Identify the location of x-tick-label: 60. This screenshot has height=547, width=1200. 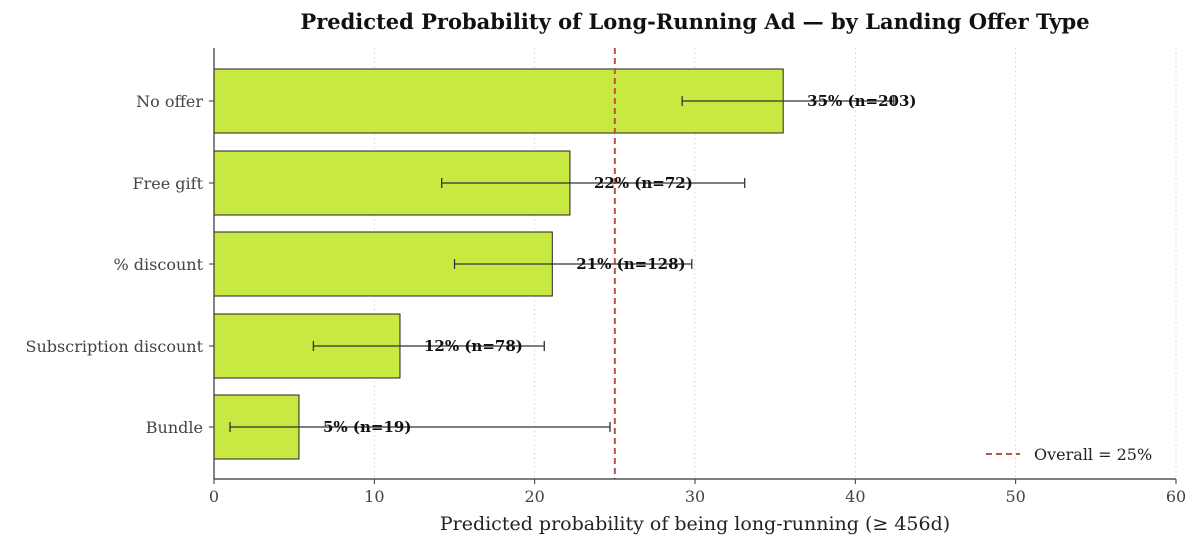
(1176, 496).